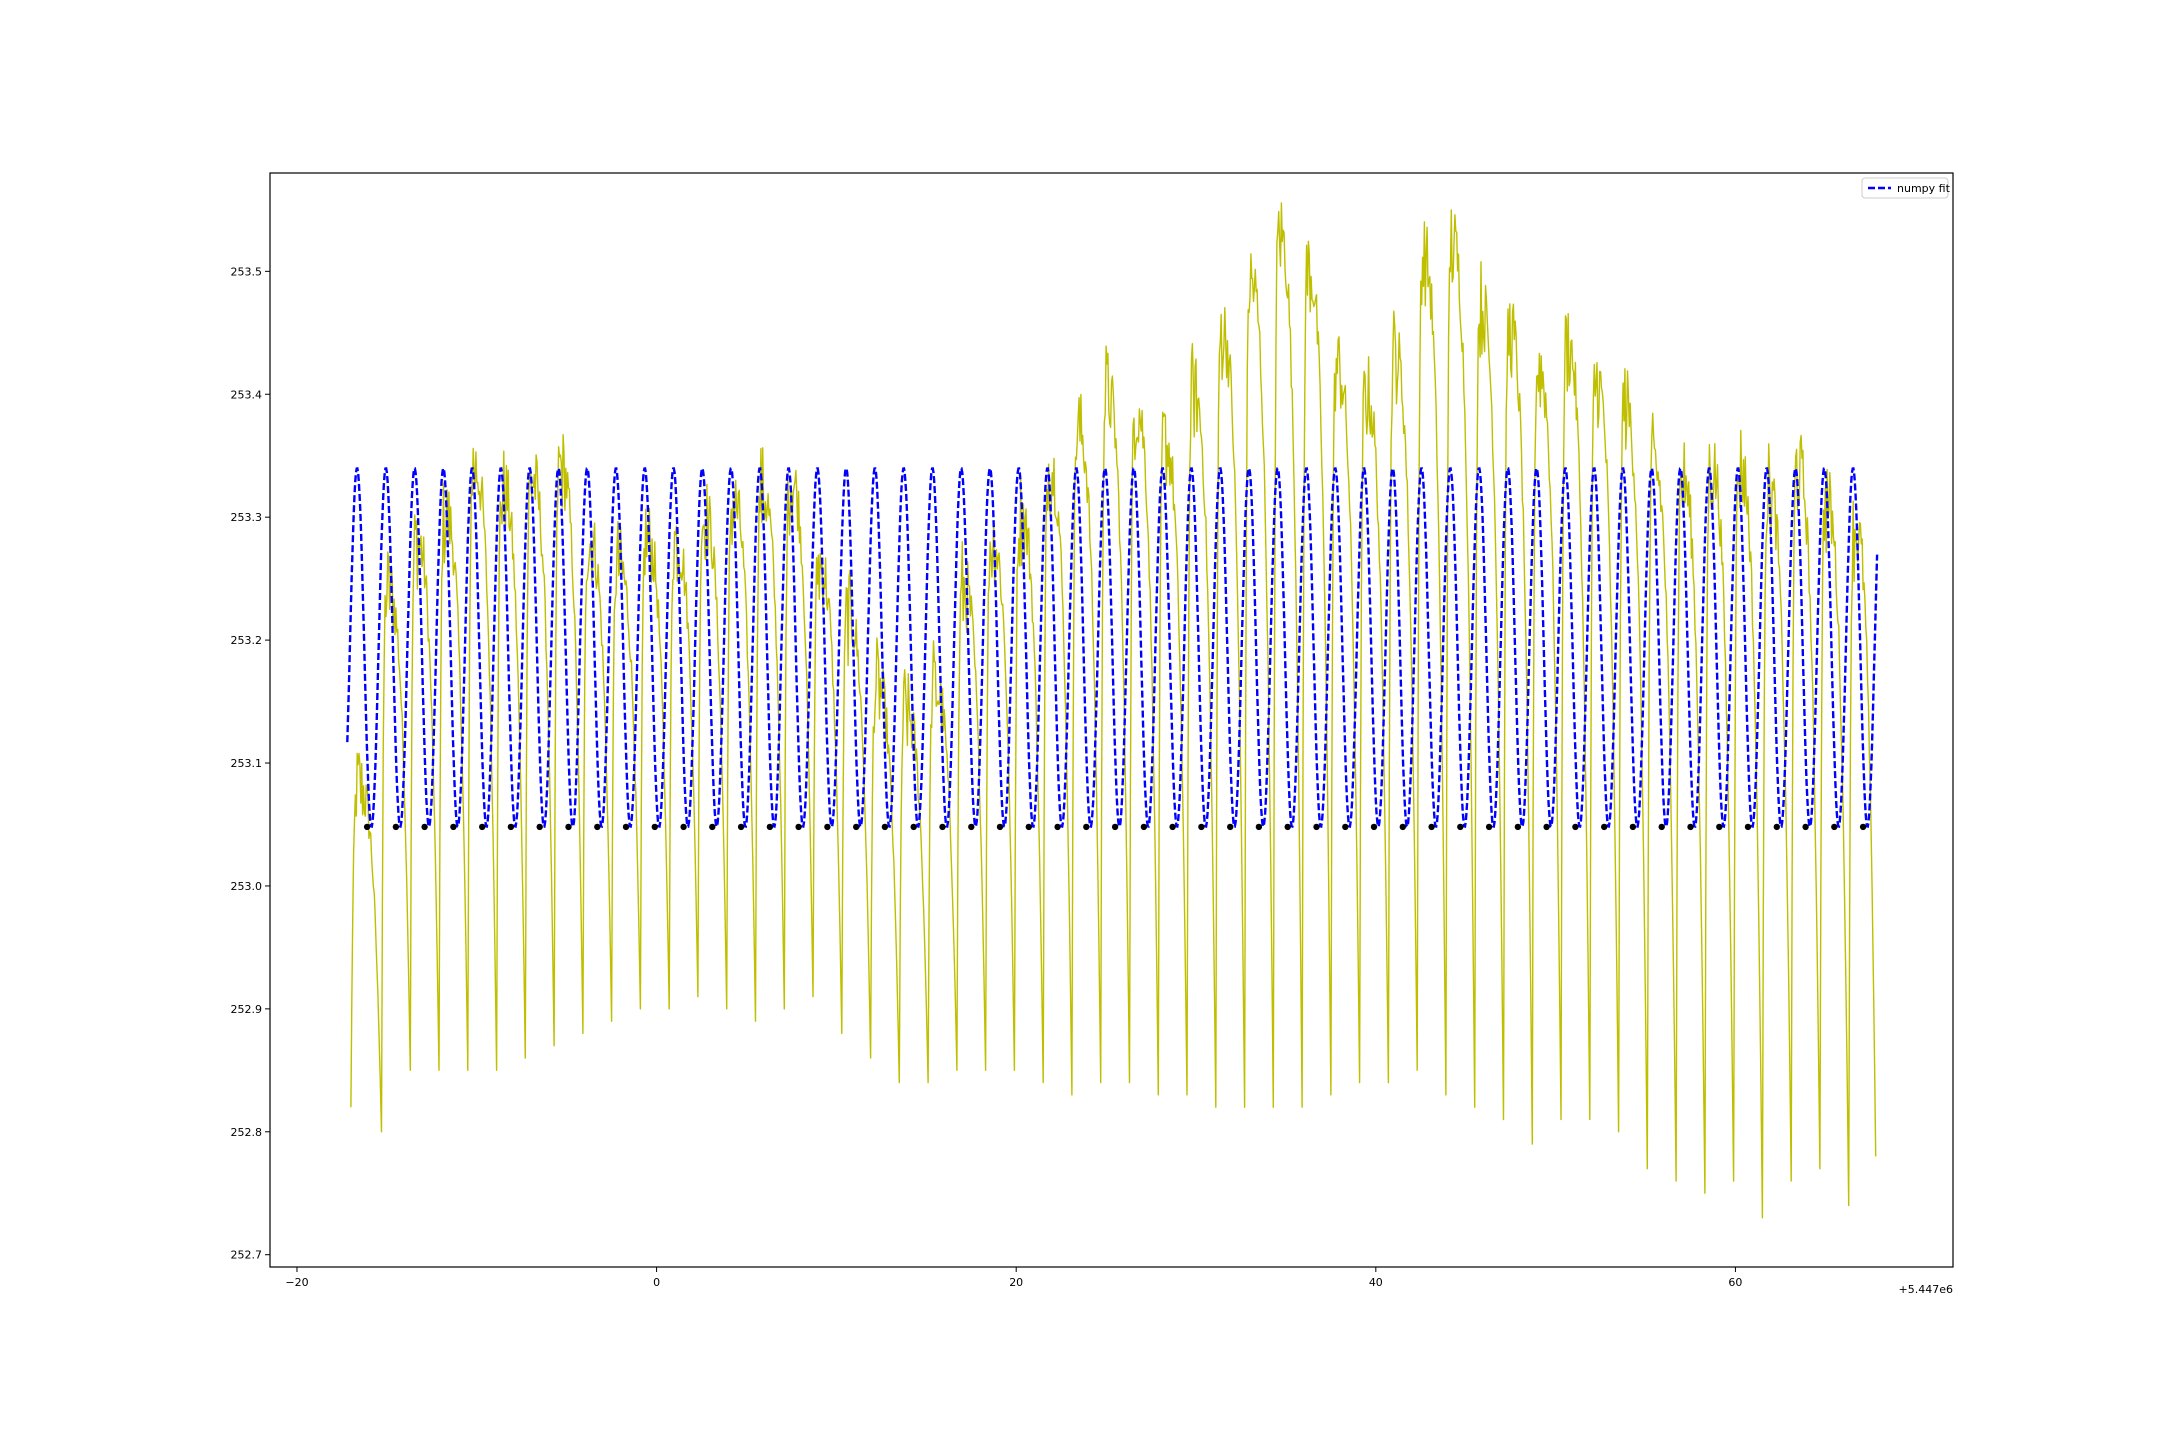 The width and height of the screenshot is (2160, 1440). I want to click on legend-box, so click(1905, 188).